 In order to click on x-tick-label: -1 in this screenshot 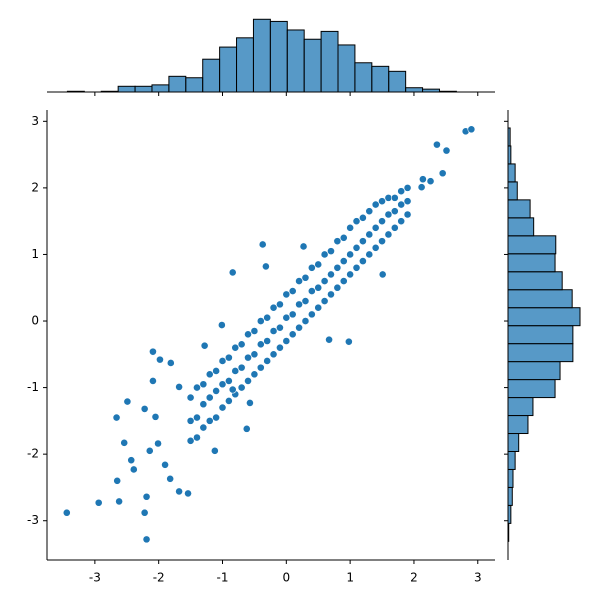, I will do `click(223, 578)`.